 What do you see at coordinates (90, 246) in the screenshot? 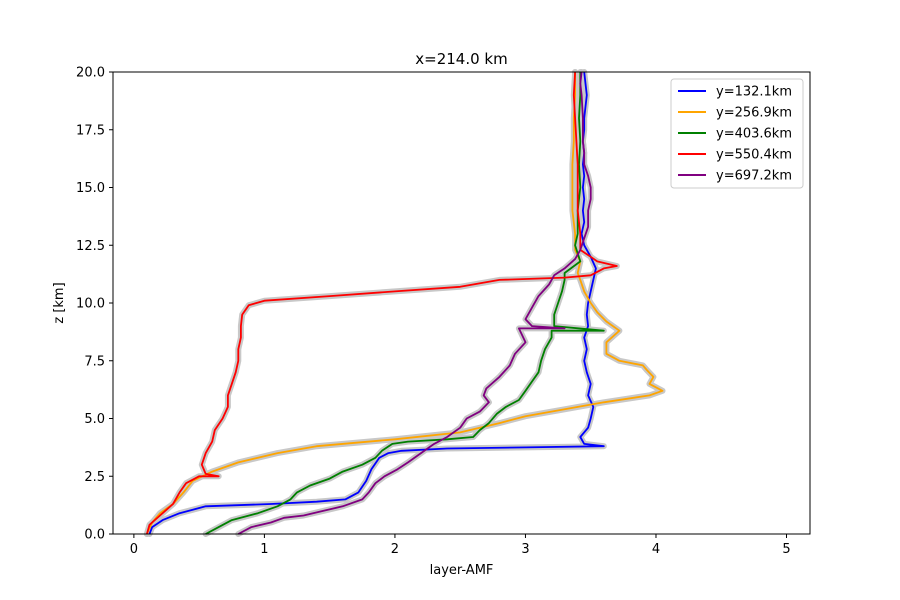
I see `y-tick-label: 12.5` at bounding box center [90, 246].